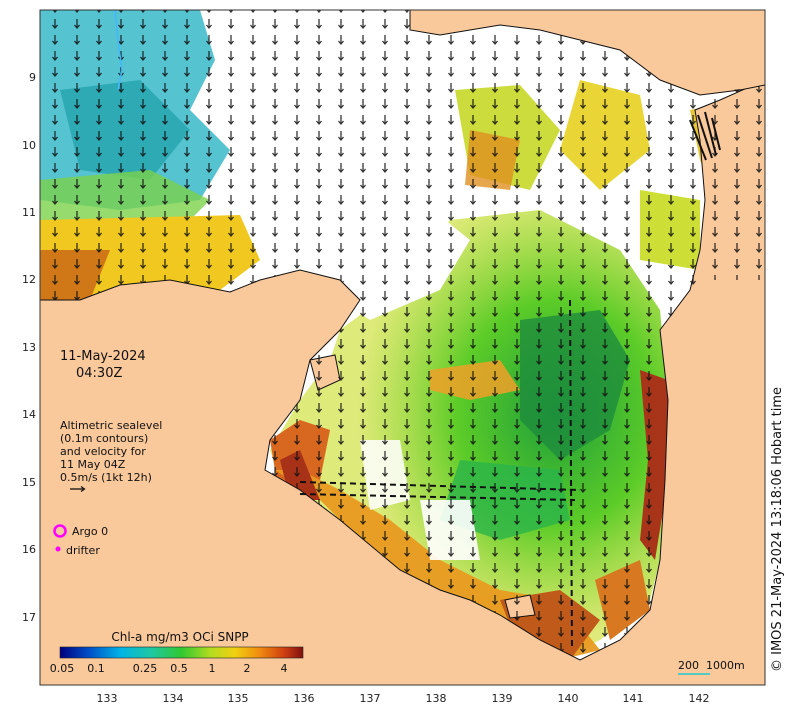 The image size is (792, 716). I want to click on x-tick-label: 137, so click(370, 698).